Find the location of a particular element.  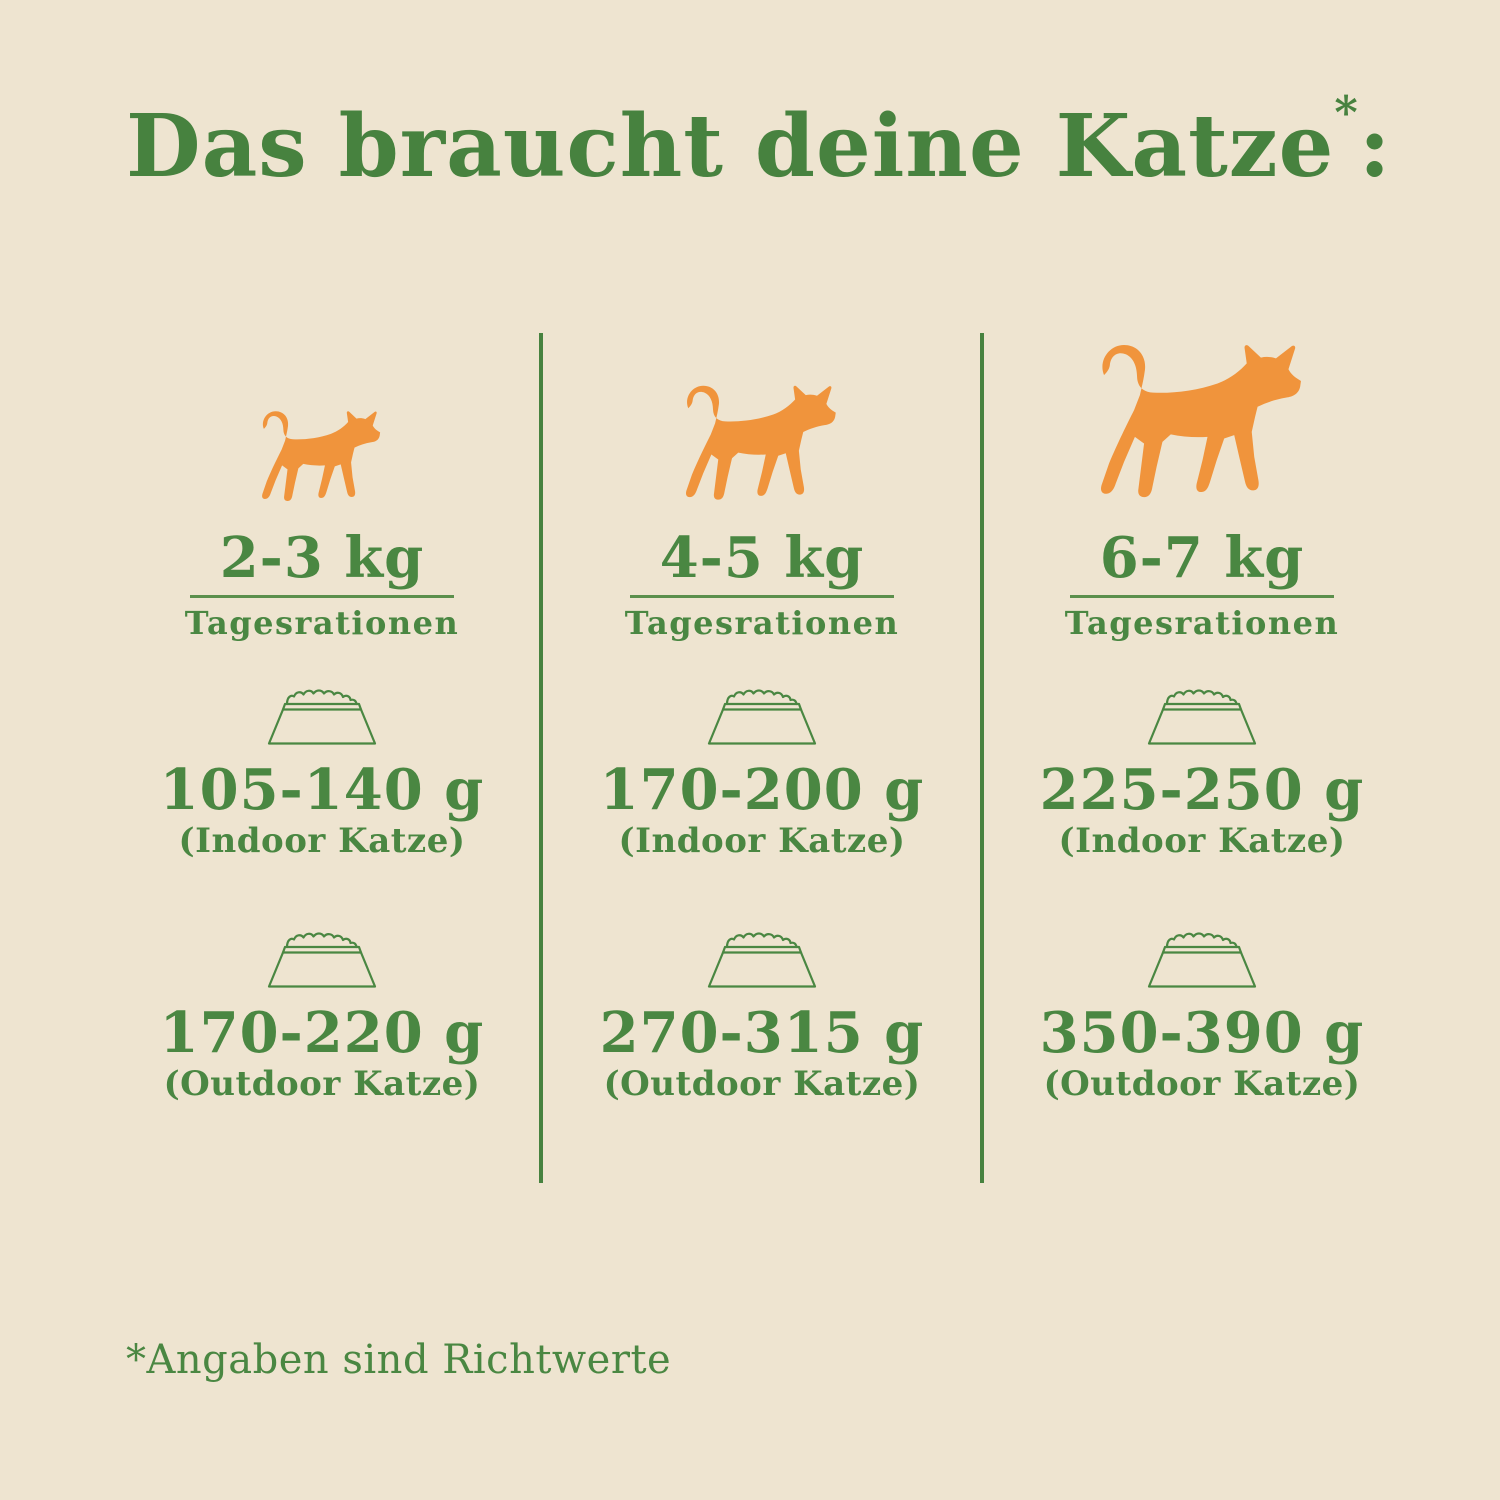

title-asterisk: * is located at coordinates (1346, 113).